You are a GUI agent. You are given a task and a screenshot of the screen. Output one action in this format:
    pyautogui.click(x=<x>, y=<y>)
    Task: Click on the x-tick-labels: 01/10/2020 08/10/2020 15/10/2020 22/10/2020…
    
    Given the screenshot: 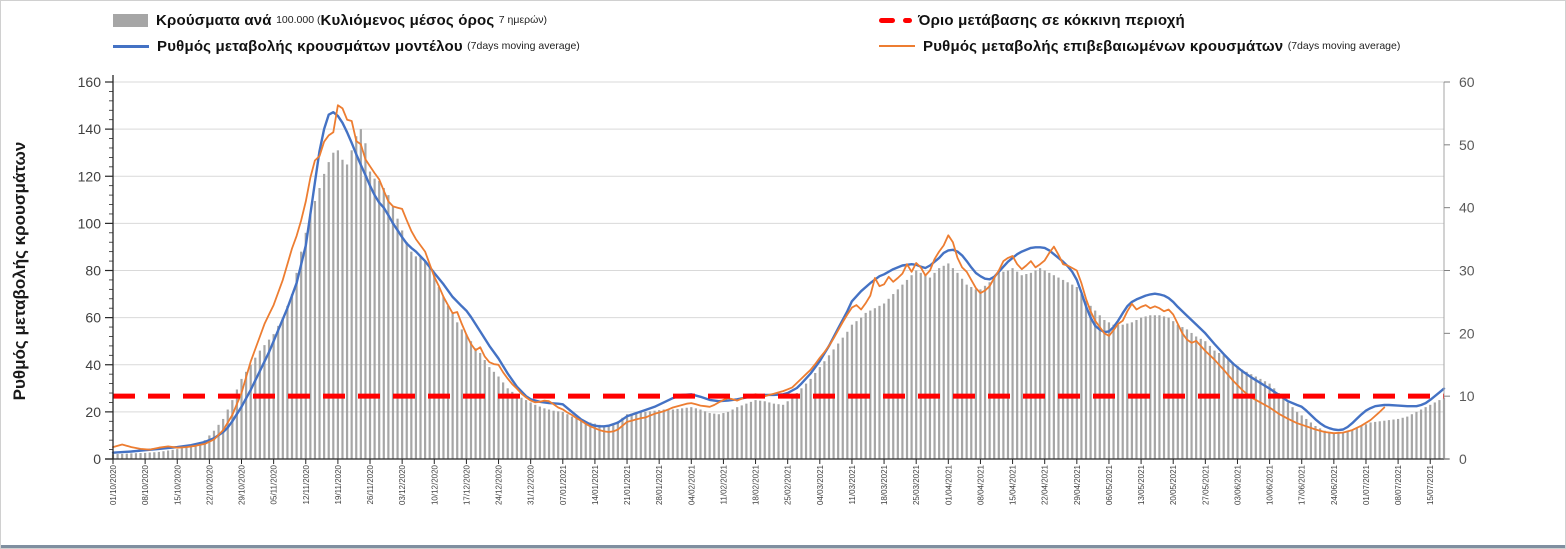 What is the action you would take?
    pyautogui.click(x=772, y=484)
    